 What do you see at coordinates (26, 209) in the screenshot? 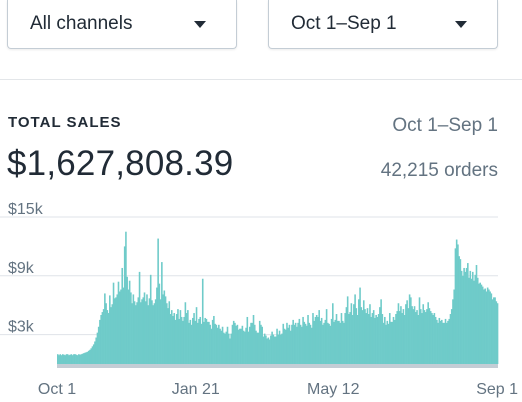
I see `y-tick-label: $15k` at bounding box center [26, 209].